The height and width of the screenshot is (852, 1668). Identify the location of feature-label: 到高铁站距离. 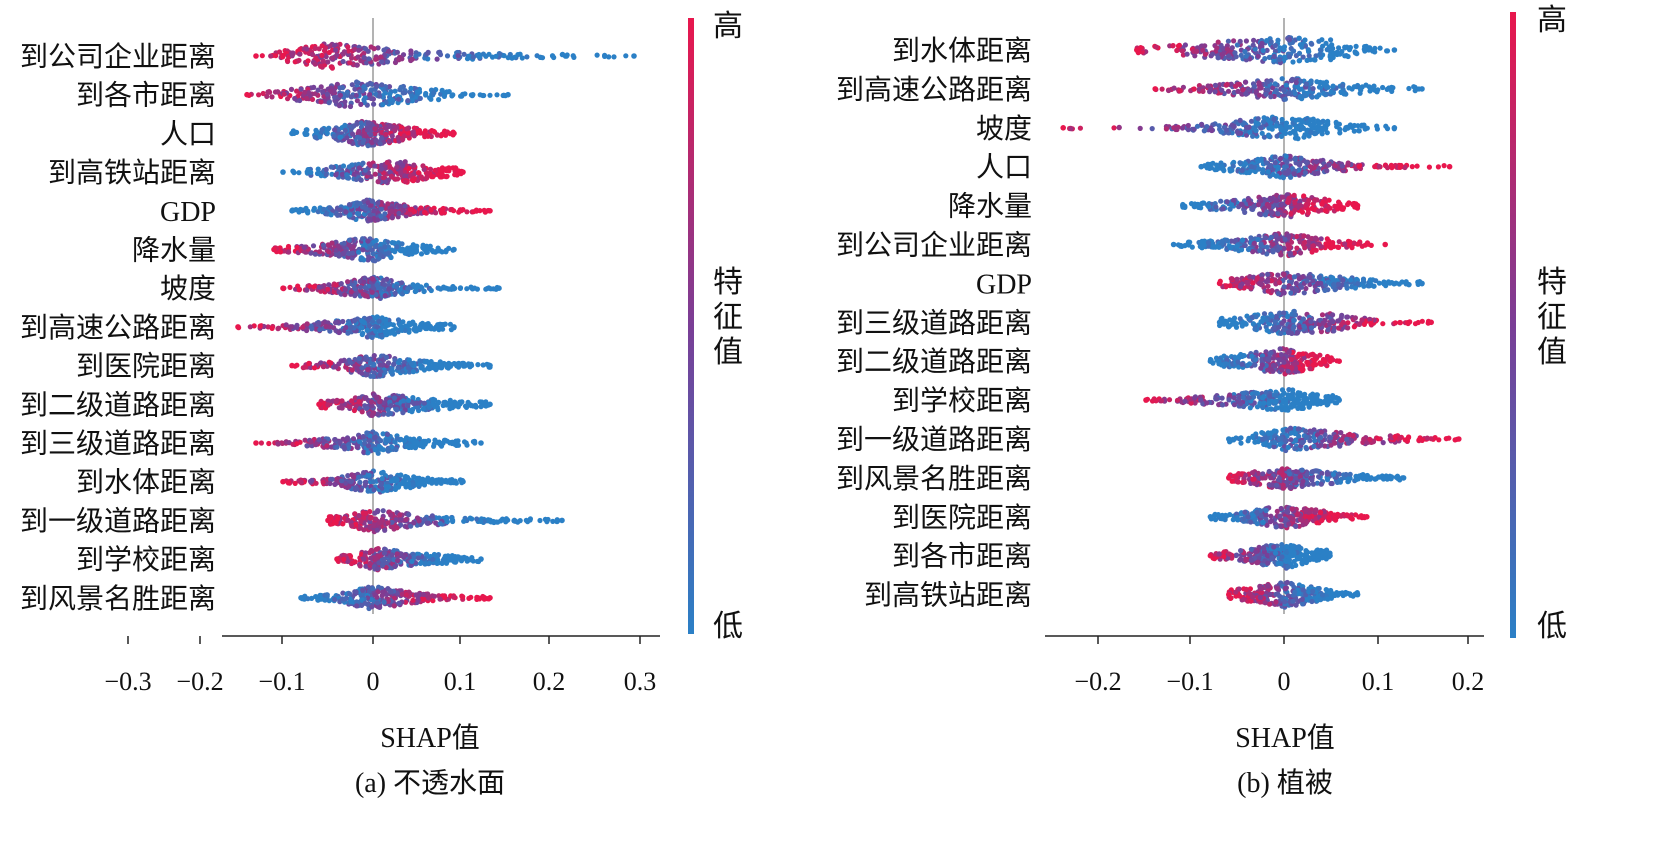
(132, 173).